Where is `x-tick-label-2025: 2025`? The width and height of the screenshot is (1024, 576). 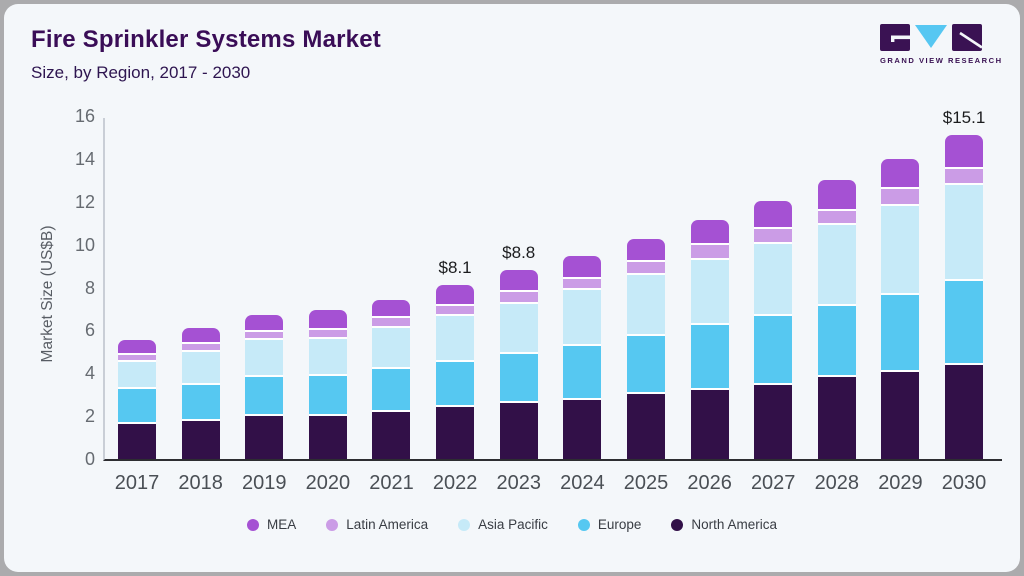 x-tick-label-2025: 2025 is located at coordinates (646, 483).